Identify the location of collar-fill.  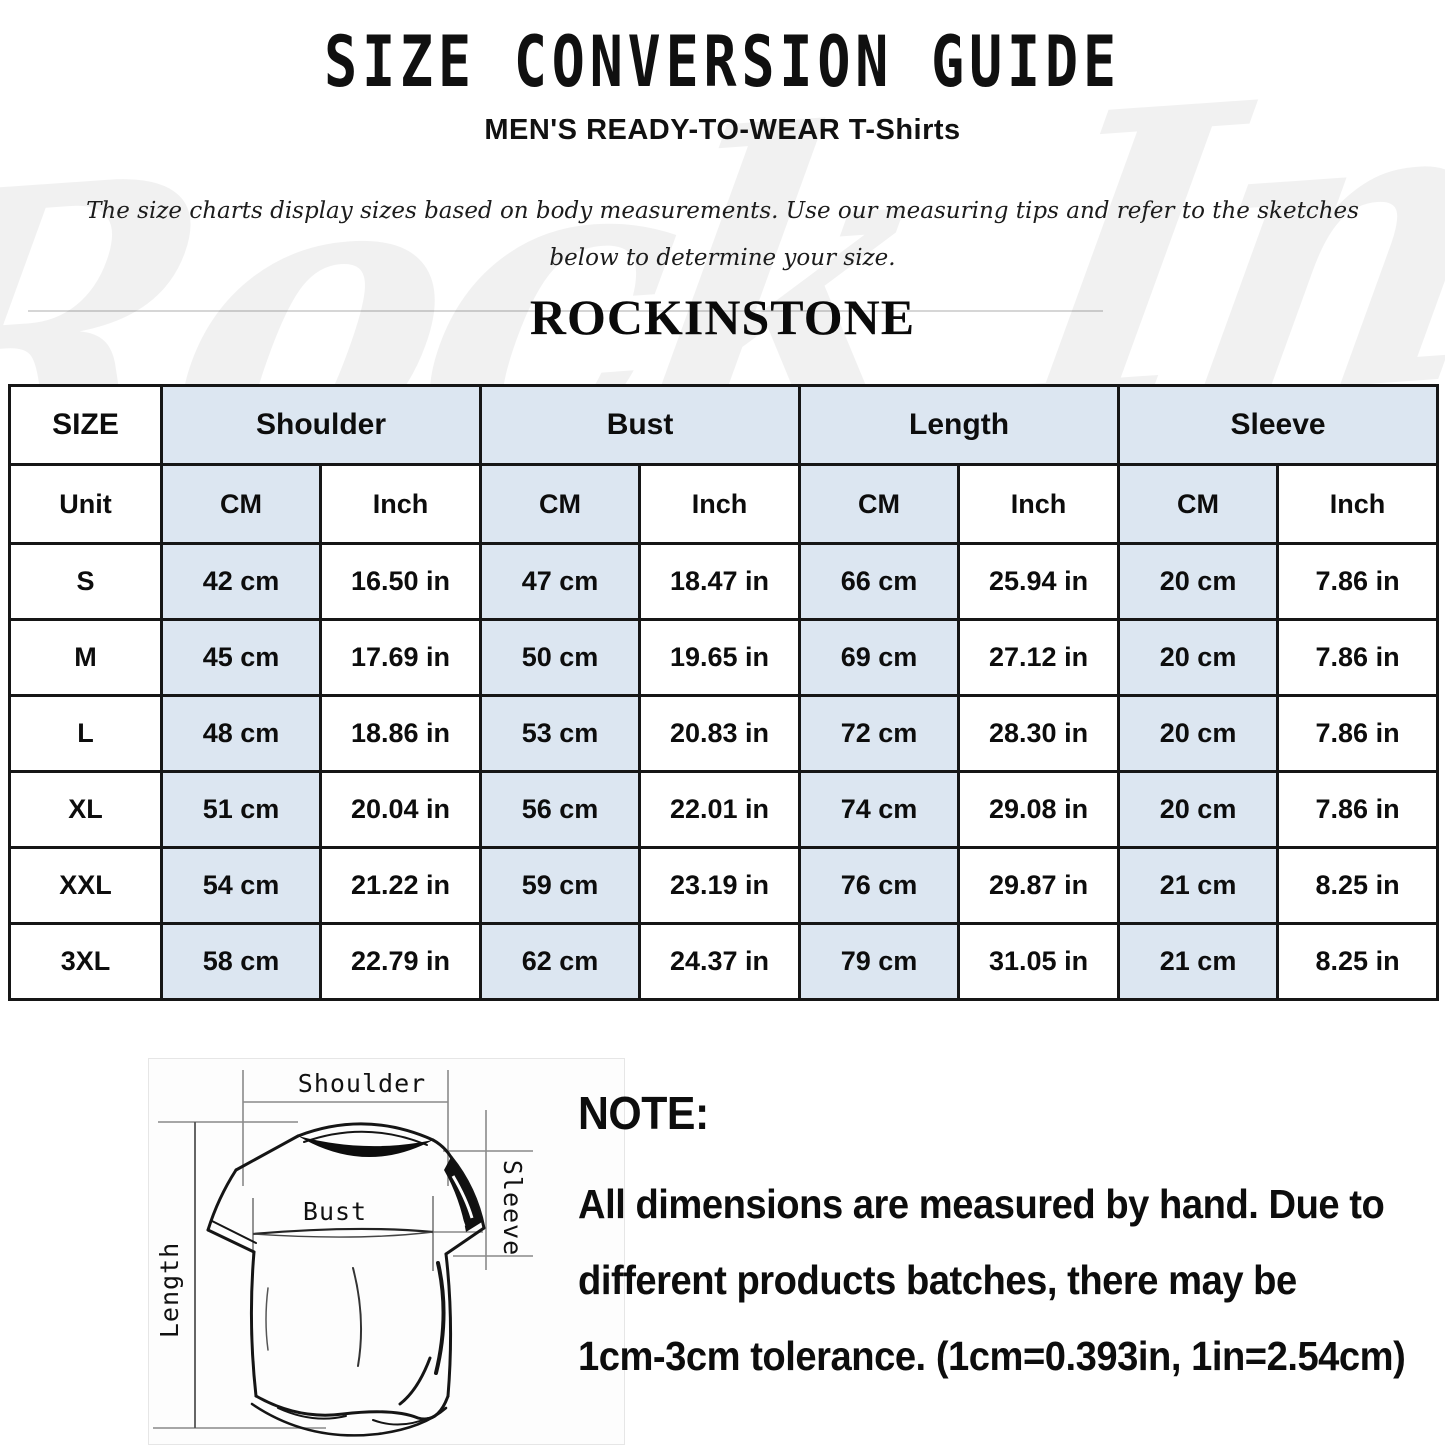
(365, 1147).